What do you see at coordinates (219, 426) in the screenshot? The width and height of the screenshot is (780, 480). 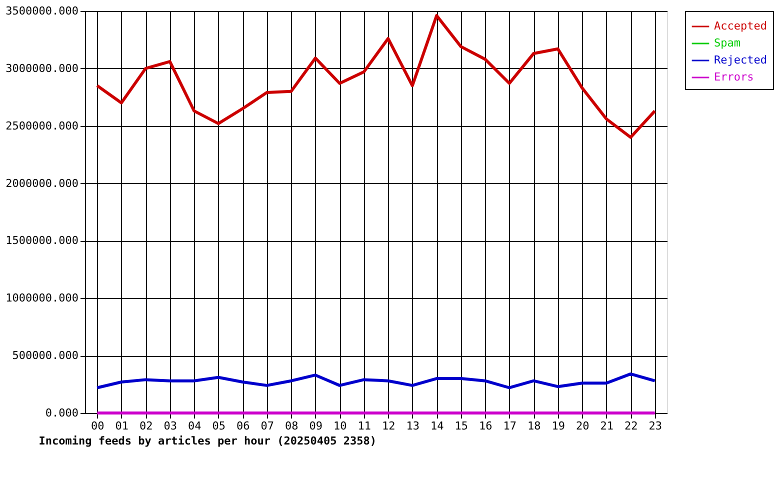 I see `x-tick-label: 05` at bounding box center [219, 426].